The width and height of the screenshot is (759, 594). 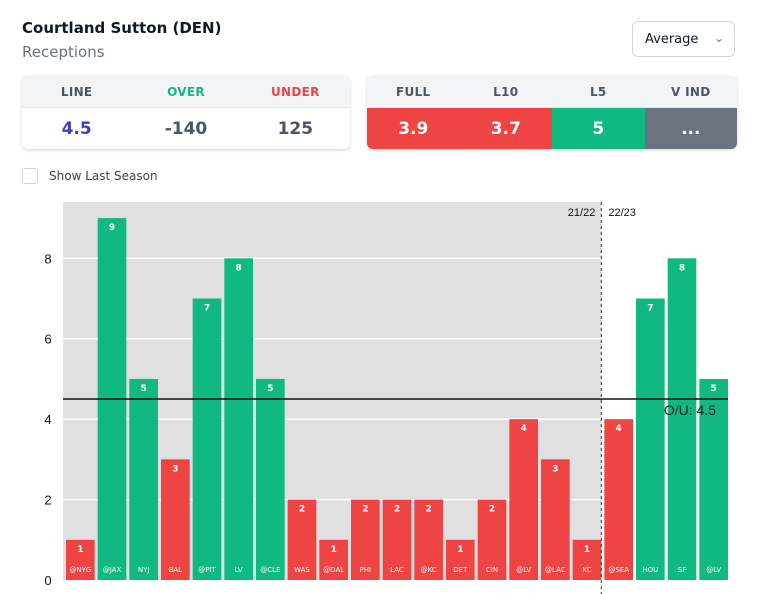 What do you see at coordinates (47, 500) in the screenshot?
I see `y-tick-label: 2` at bounding box center [47, 500].